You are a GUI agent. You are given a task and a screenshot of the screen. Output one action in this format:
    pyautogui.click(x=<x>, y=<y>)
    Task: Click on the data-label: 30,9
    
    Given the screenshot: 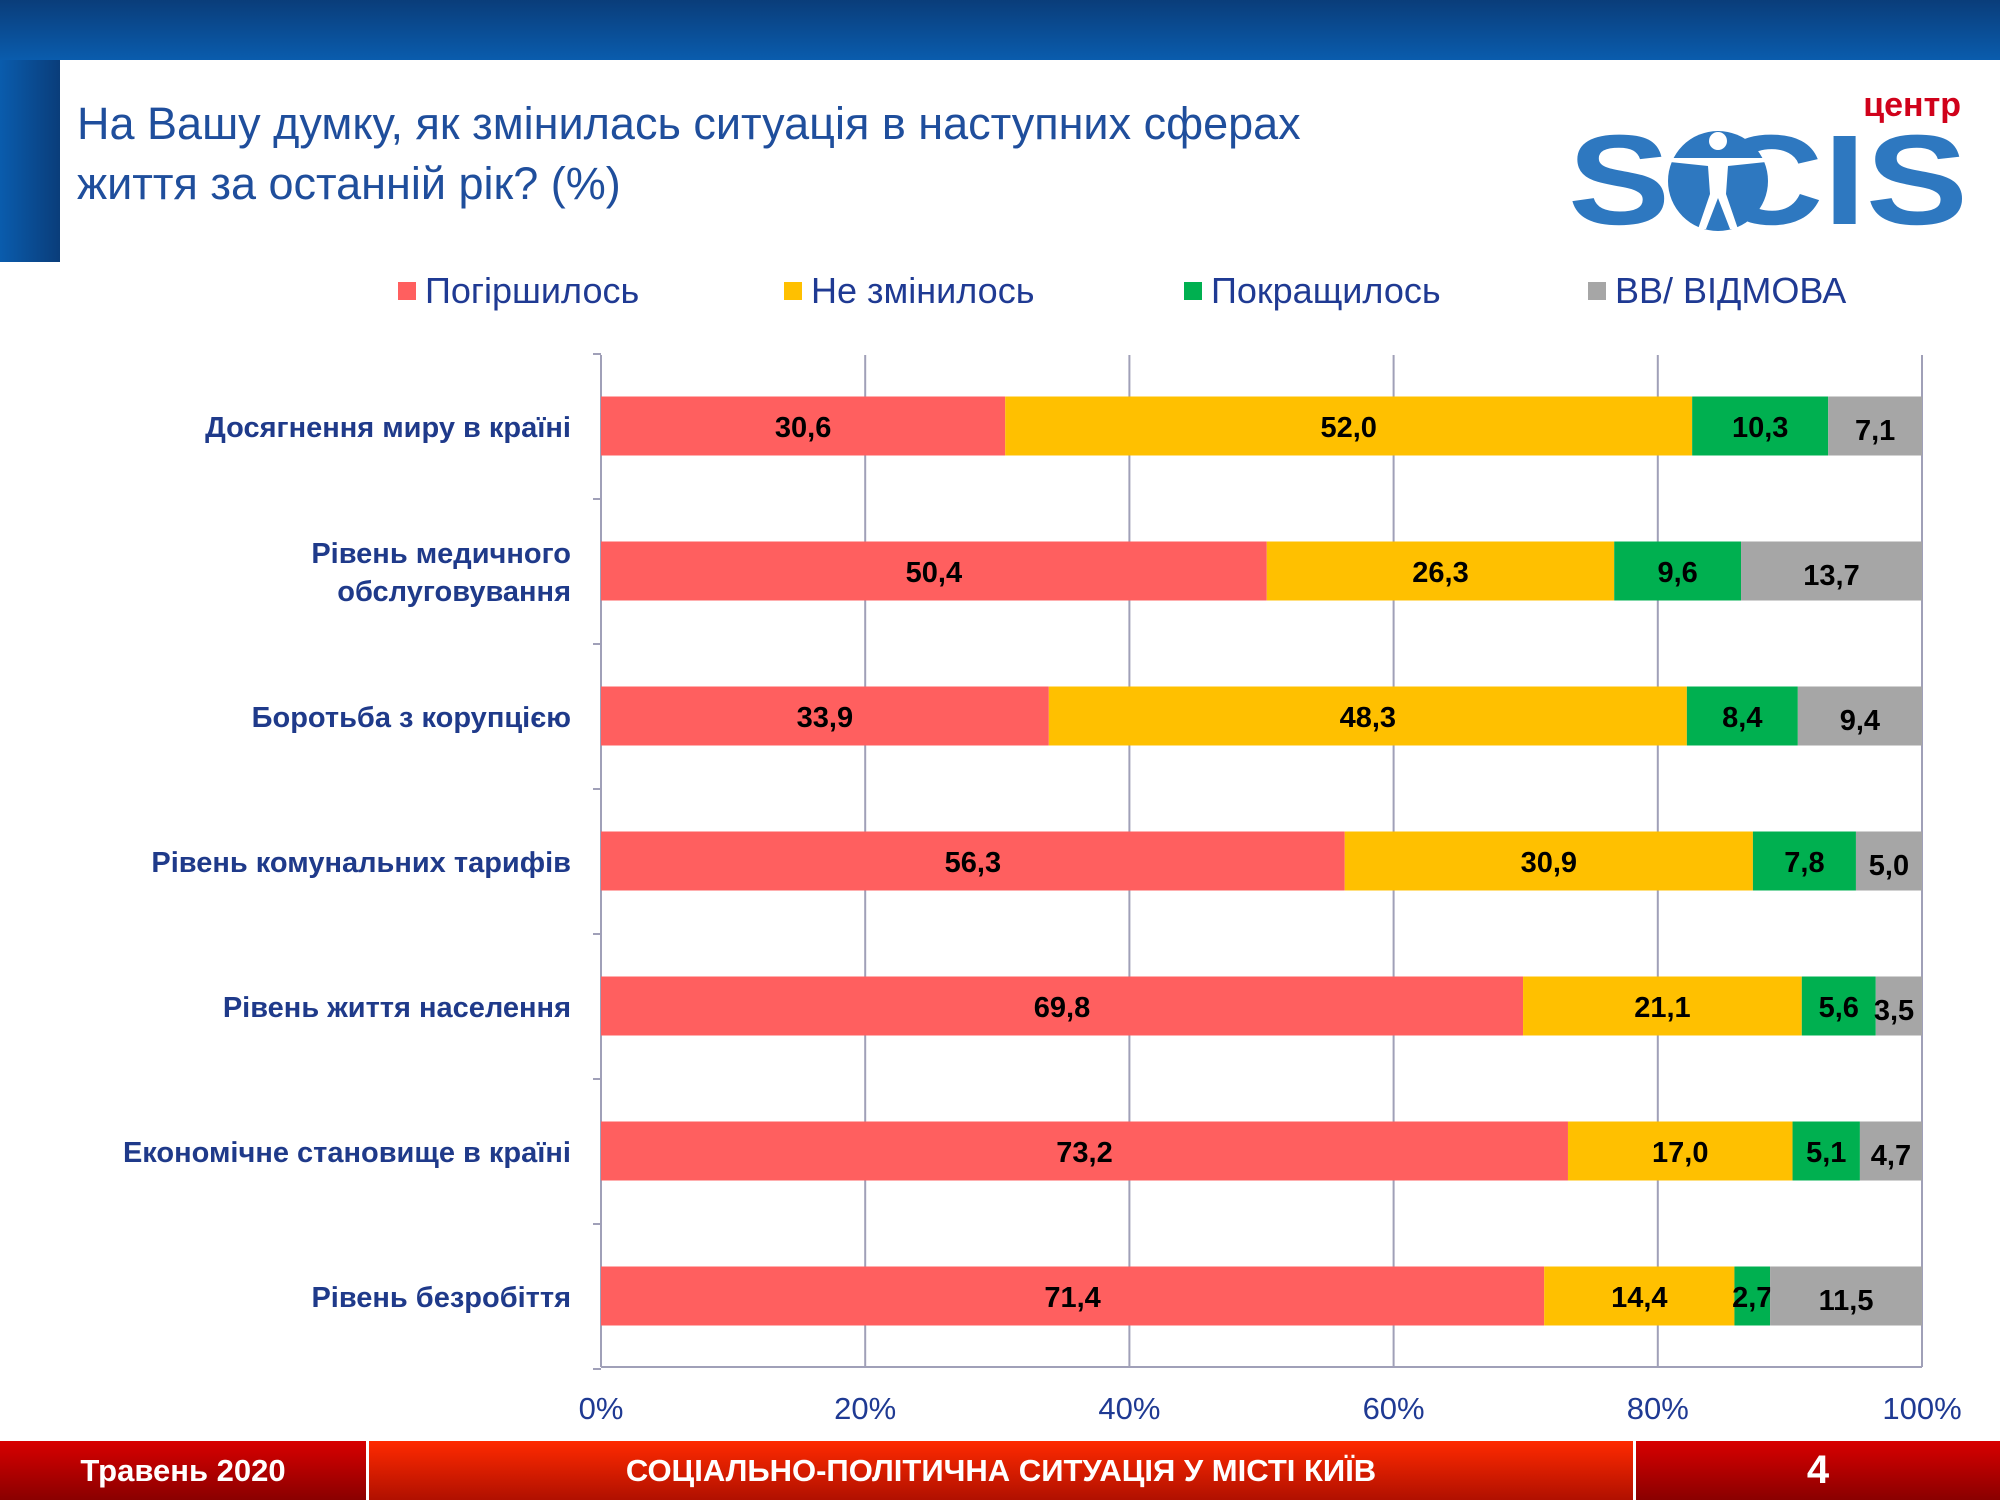 What is the action you would take?
    pyautogui.click(x=1549, y=863)
    